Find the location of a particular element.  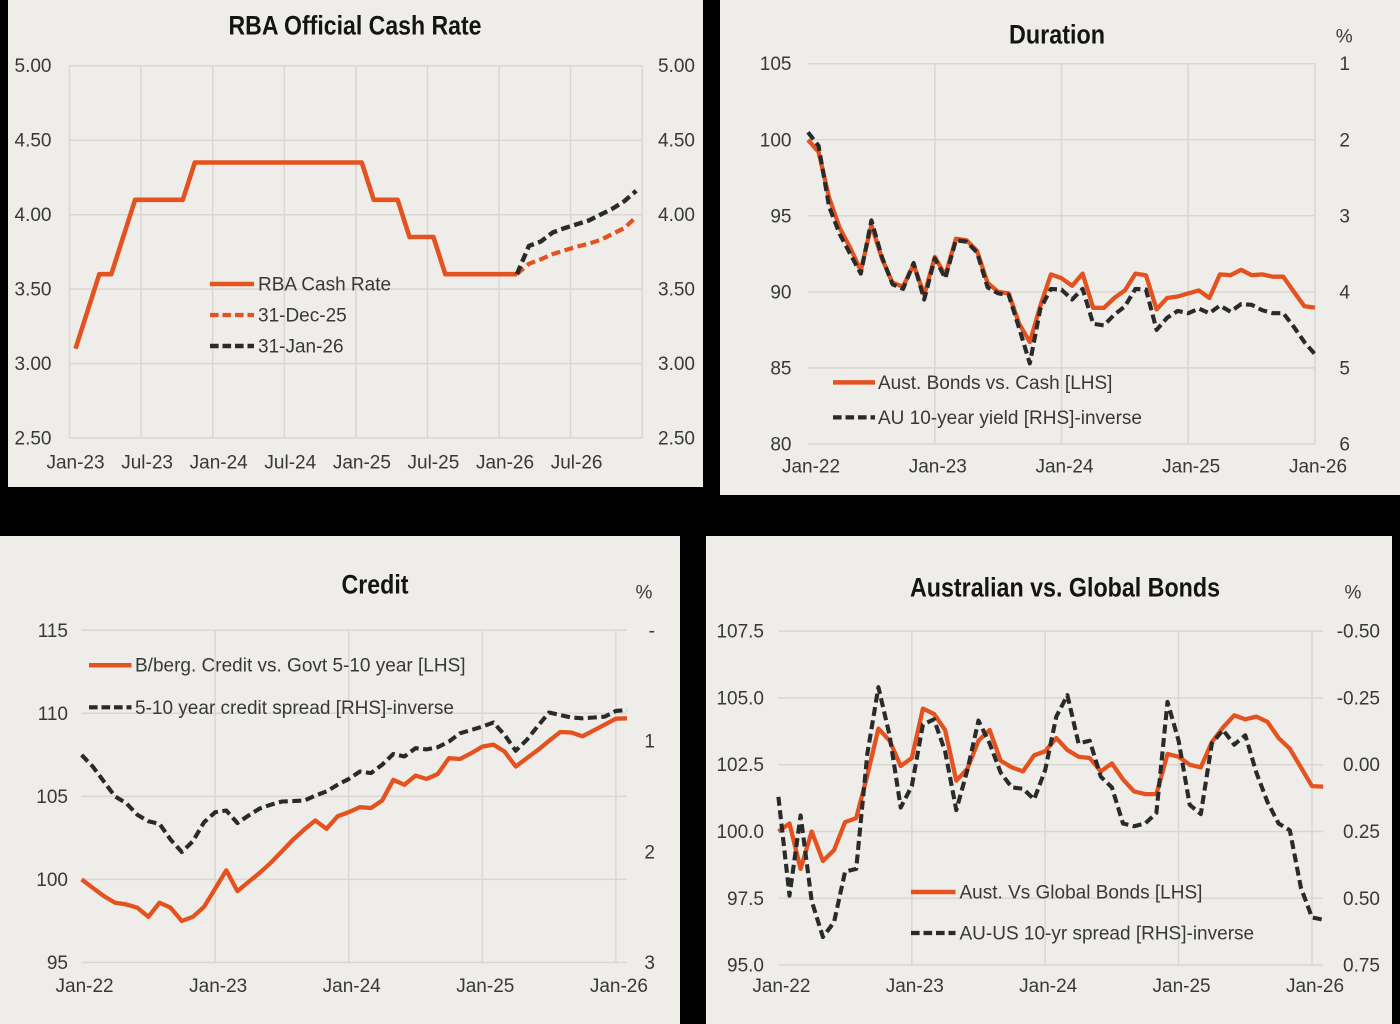

svg-text: Jul-26 is located at coordinates (577, 463).